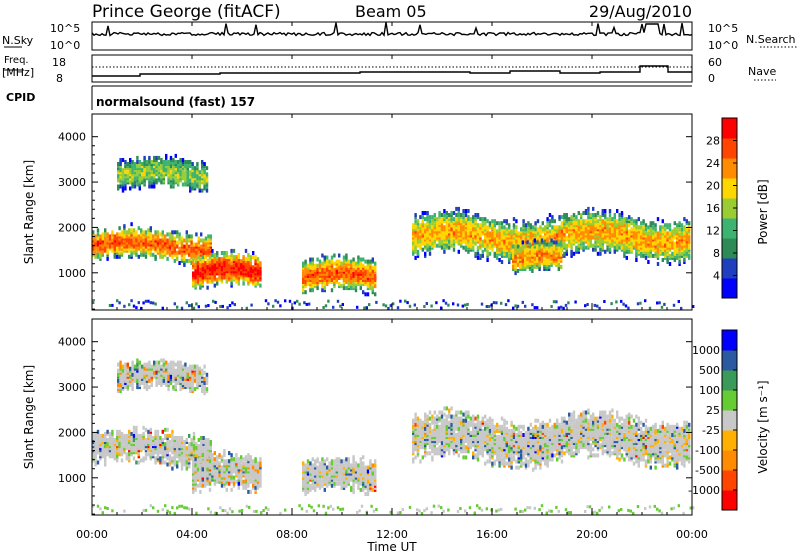 The image size is (800, 554). I want to click on noise-right-tick-top: 10^5, so click(723, 28).